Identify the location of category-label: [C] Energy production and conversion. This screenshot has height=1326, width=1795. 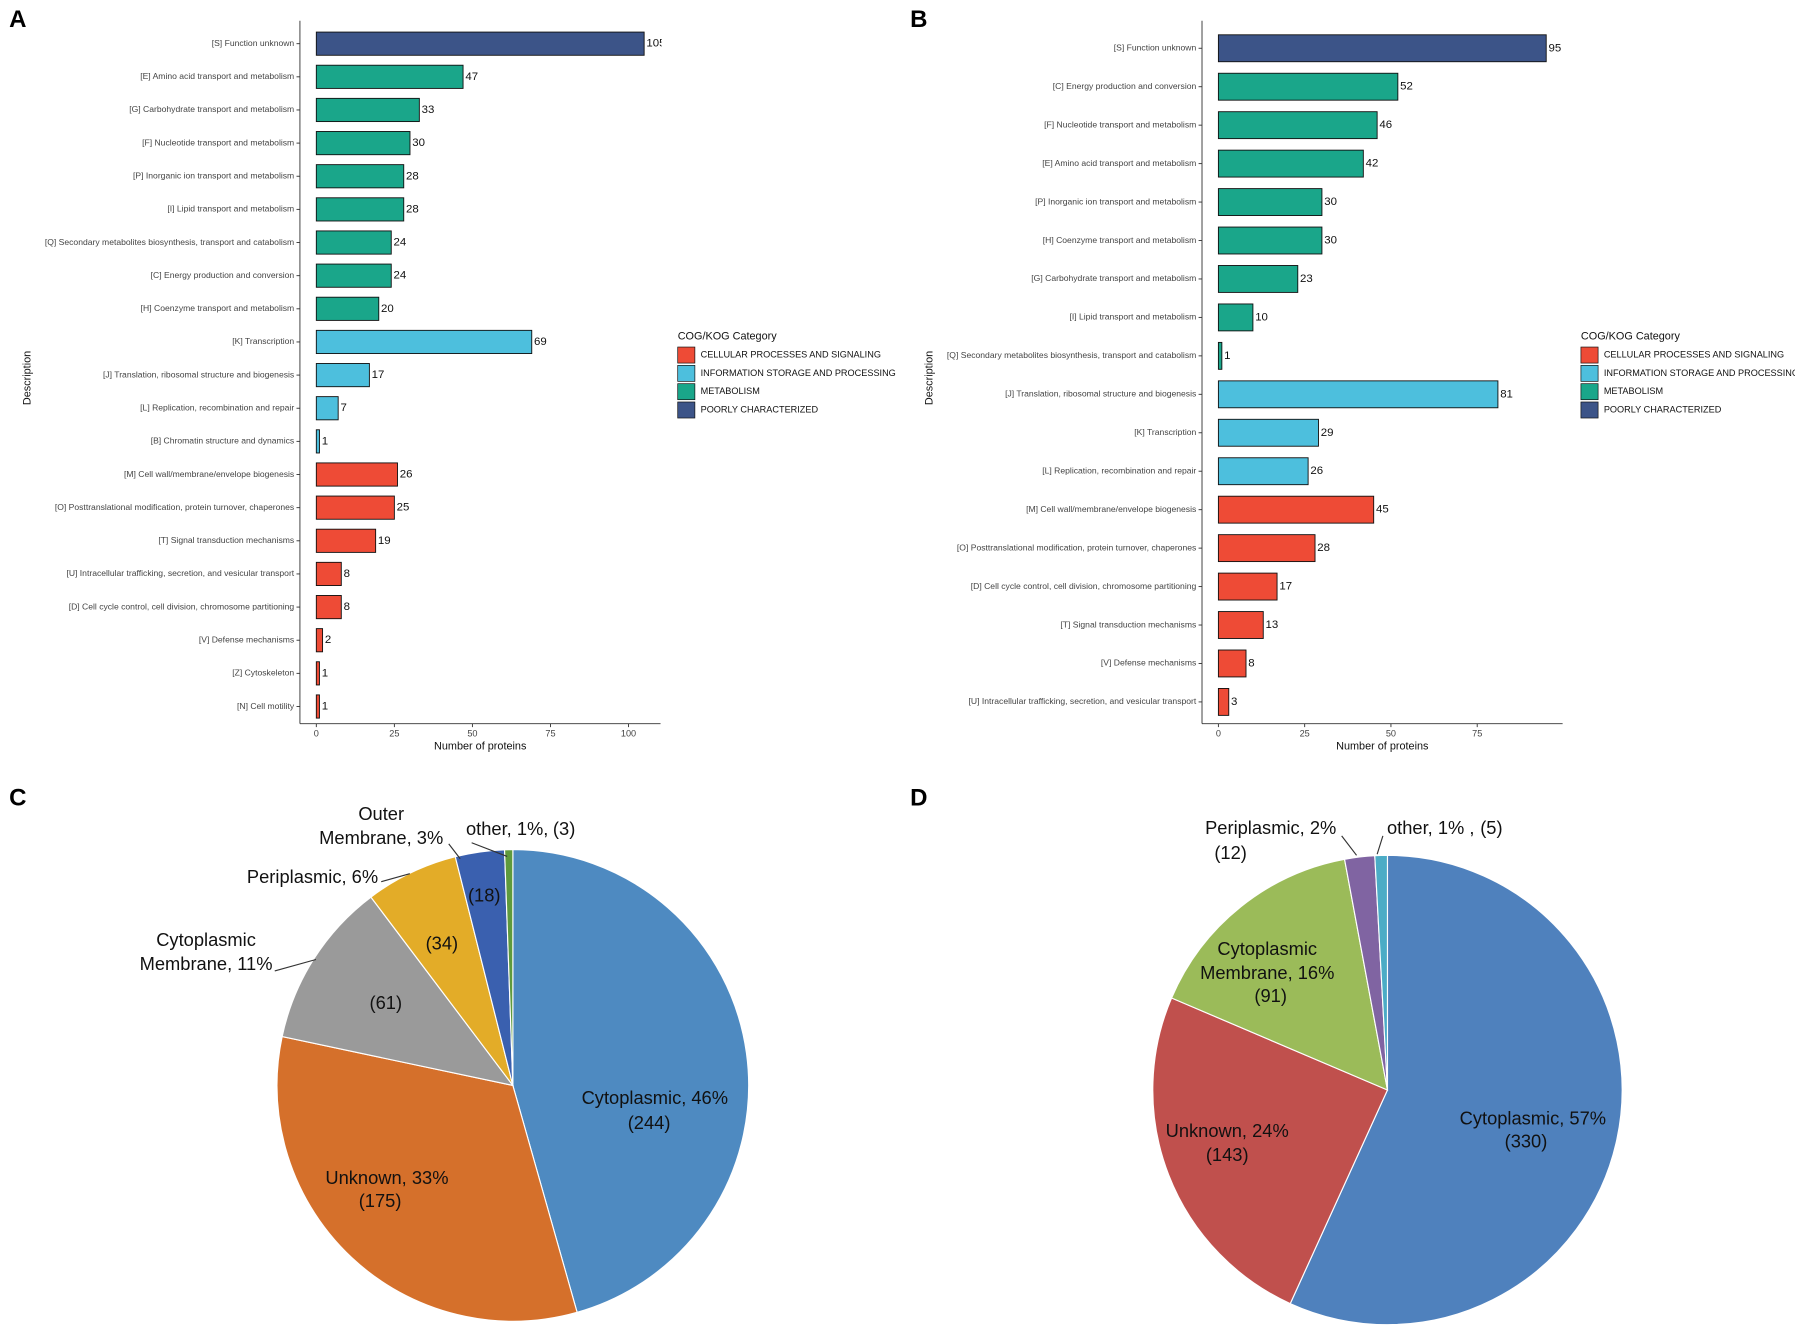
(1125, 86).